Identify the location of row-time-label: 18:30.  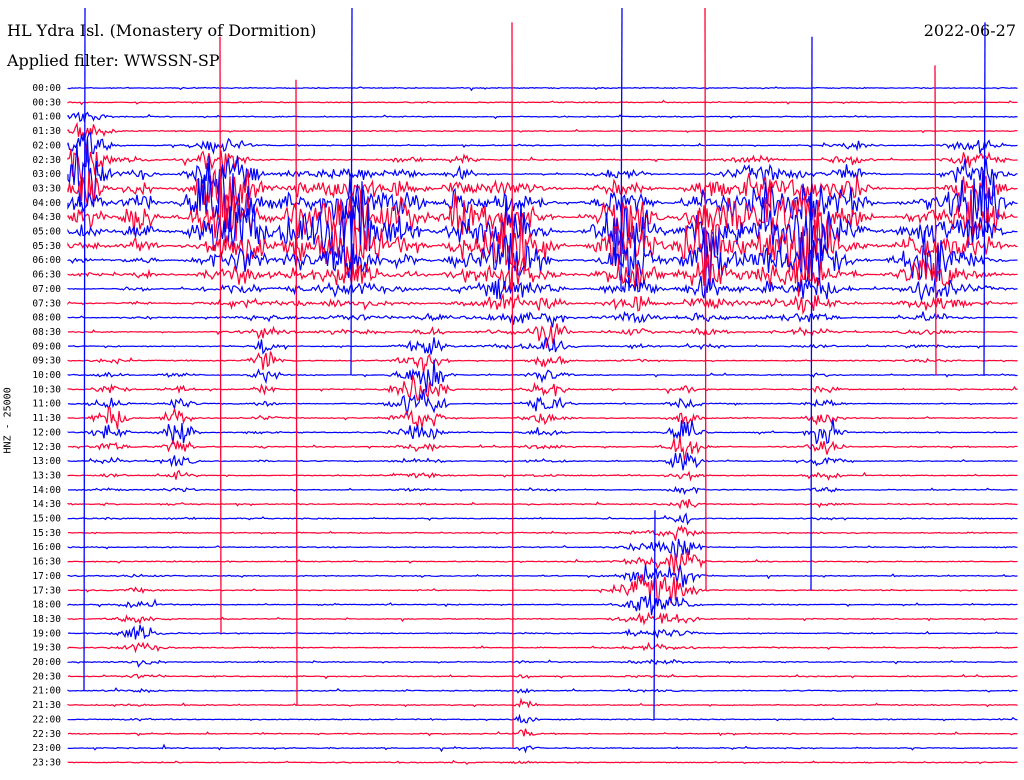
(46, 619).